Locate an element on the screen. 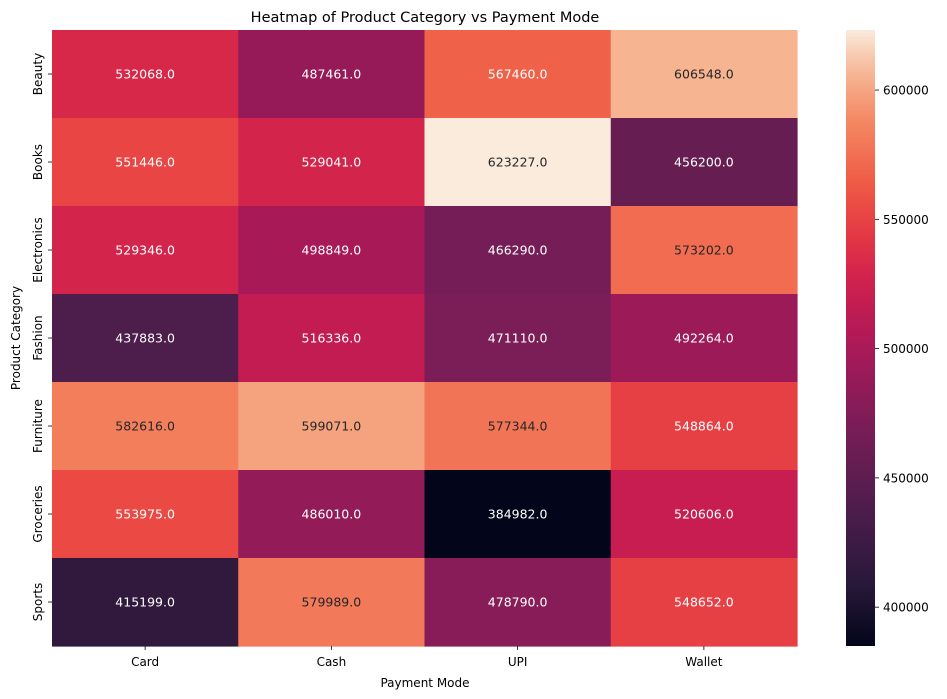  x-axis-label: Payment Mode is located at coordinates (424, 683).